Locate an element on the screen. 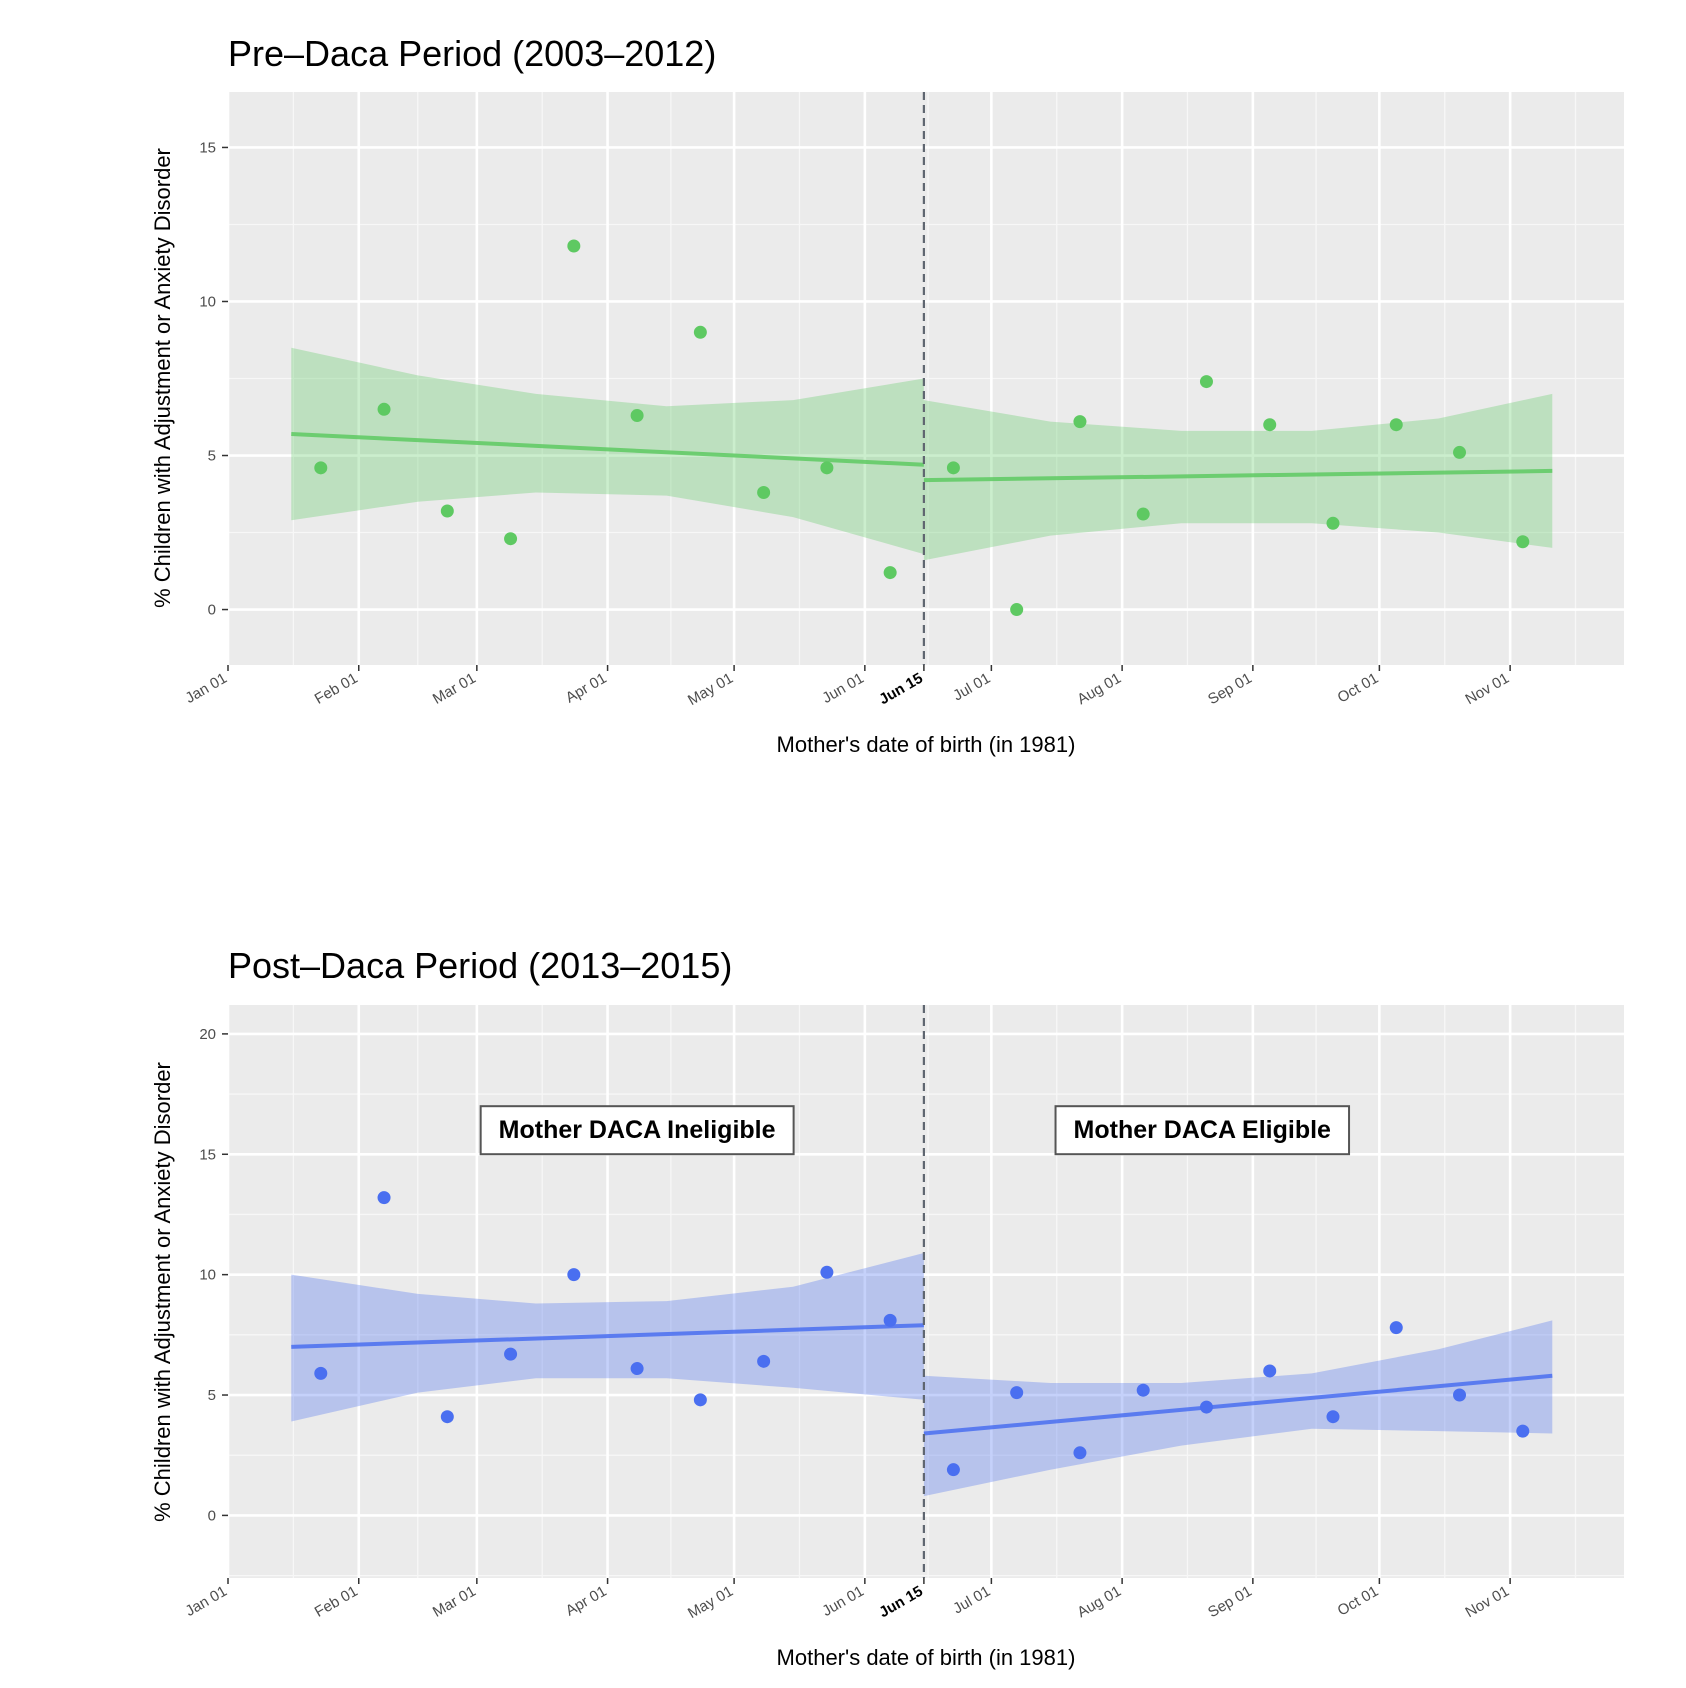 This screenshot has width=1686, height=1688. annotation-text: Mother DACA Eligible is located at coordinates (1203, 1130).